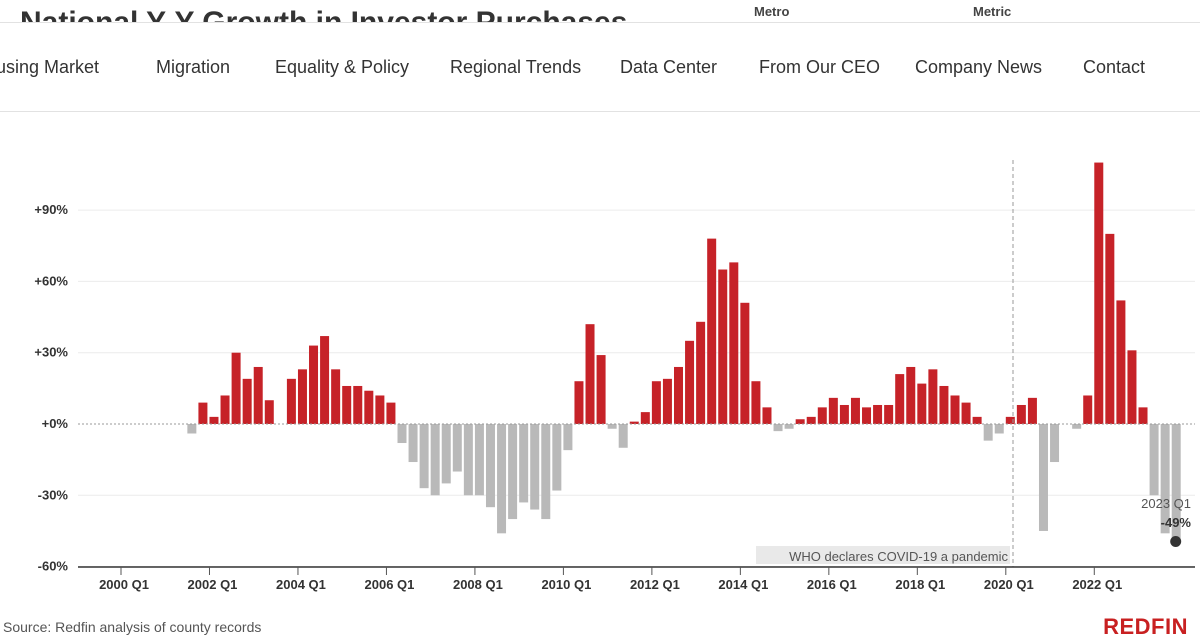  What do you see at coordinates (566, 584) in the screenshot?
I see `x-tick-label: 2010 Q1` at bounding box center [566, 584].